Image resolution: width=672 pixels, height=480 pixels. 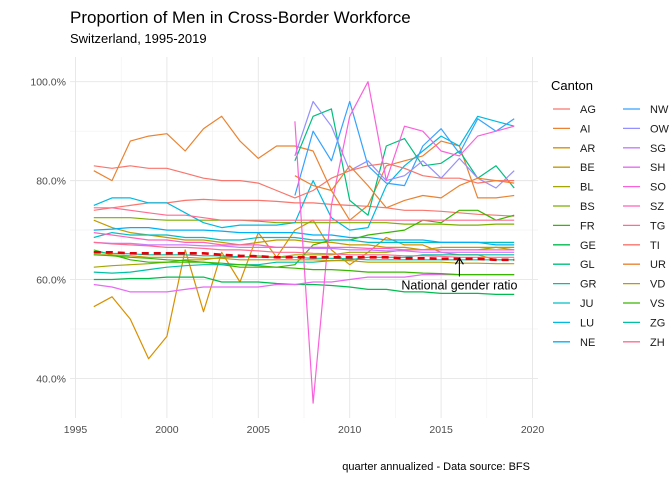 I want to click on y-tick-label: 100.0%, so click(x=48, y=83).